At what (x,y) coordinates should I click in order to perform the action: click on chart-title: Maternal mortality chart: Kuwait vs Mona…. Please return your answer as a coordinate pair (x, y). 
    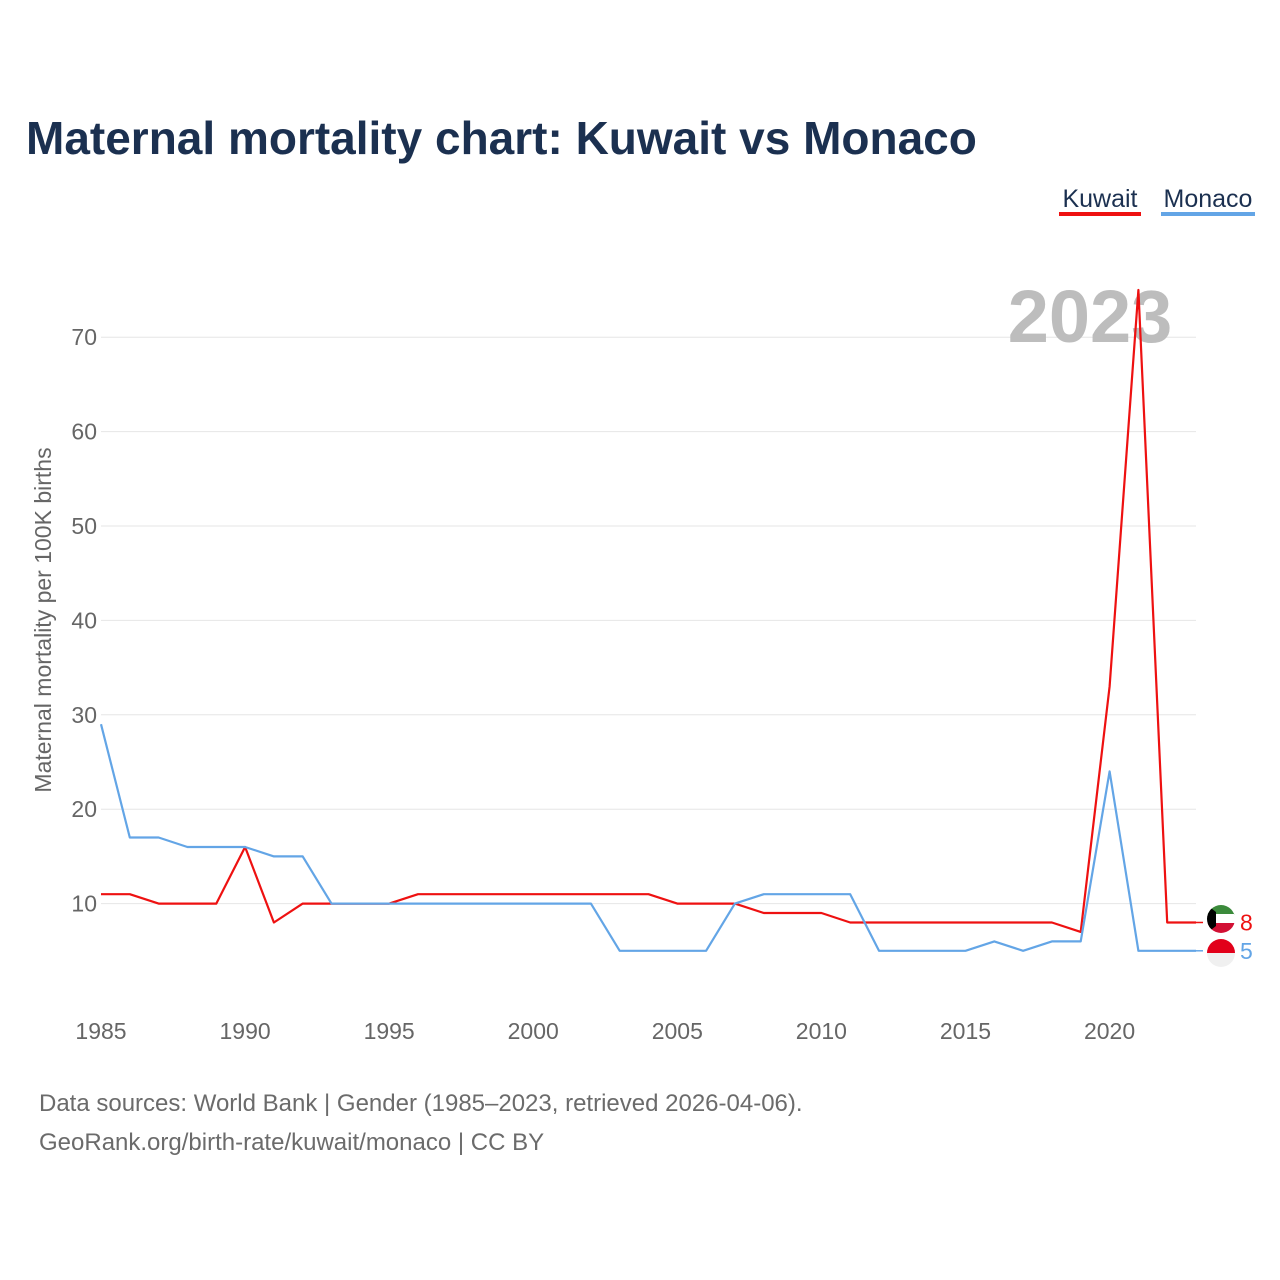
    Looking at the image, I should click on (501, 138).